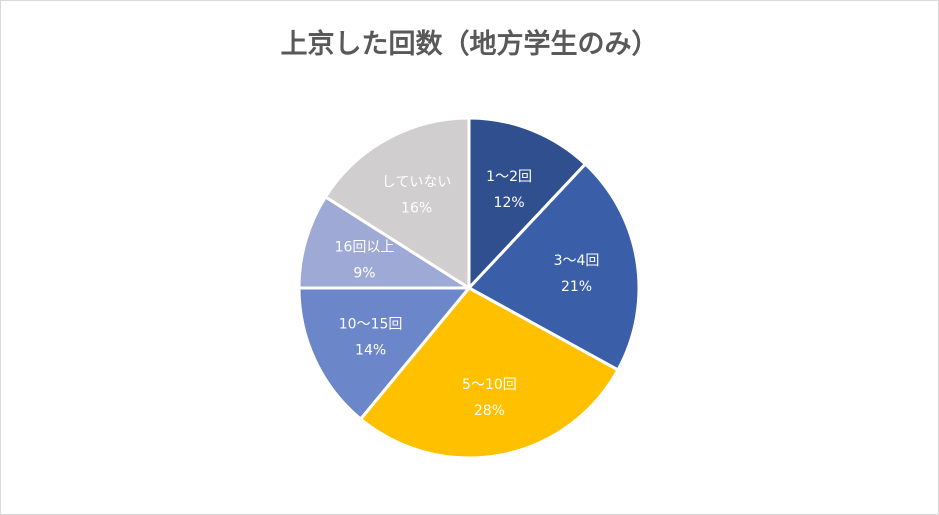  I want to click on slice-category-label: していない, so click(417, 183).